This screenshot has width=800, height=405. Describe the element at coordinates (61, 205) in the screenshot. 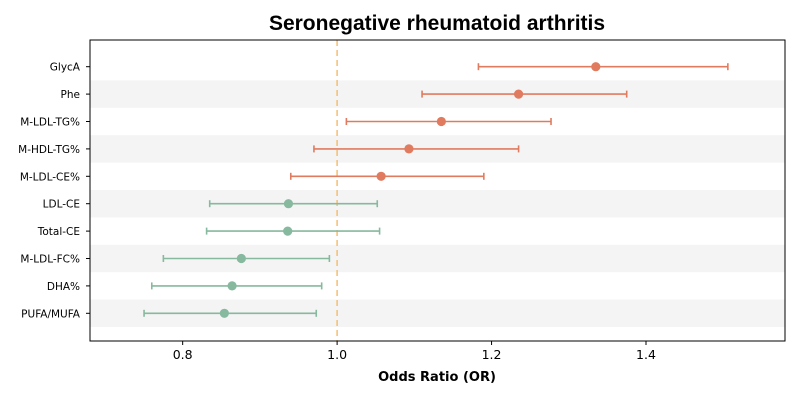

I see `y-tick-label: LDL-CE` at that location.